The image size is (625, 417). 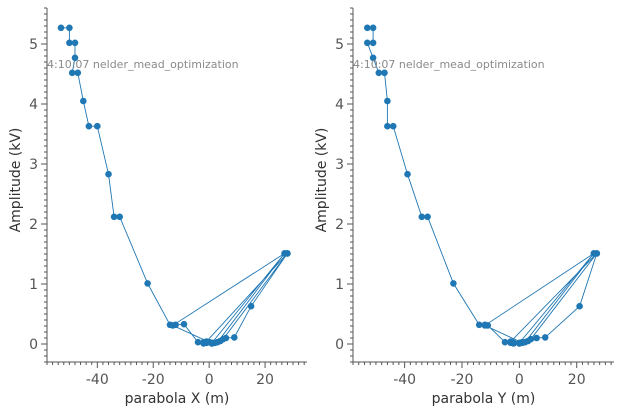 I want to click on left-x-tick-label: -20, so click(x=153, y=380).